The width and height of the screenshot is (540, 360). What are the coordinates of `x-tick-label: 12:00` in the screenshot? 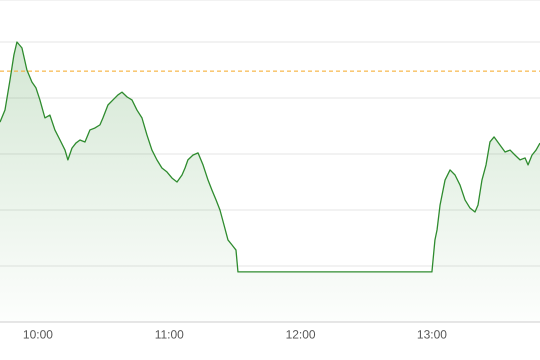 It's located at (301, 335).